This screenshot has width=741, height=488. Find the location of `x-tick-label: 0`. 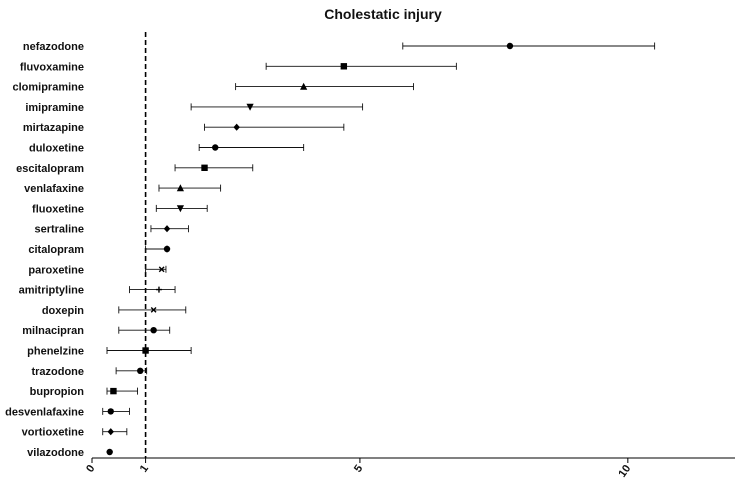

x-tick-label: 0 is located at coordinates (90, 469).